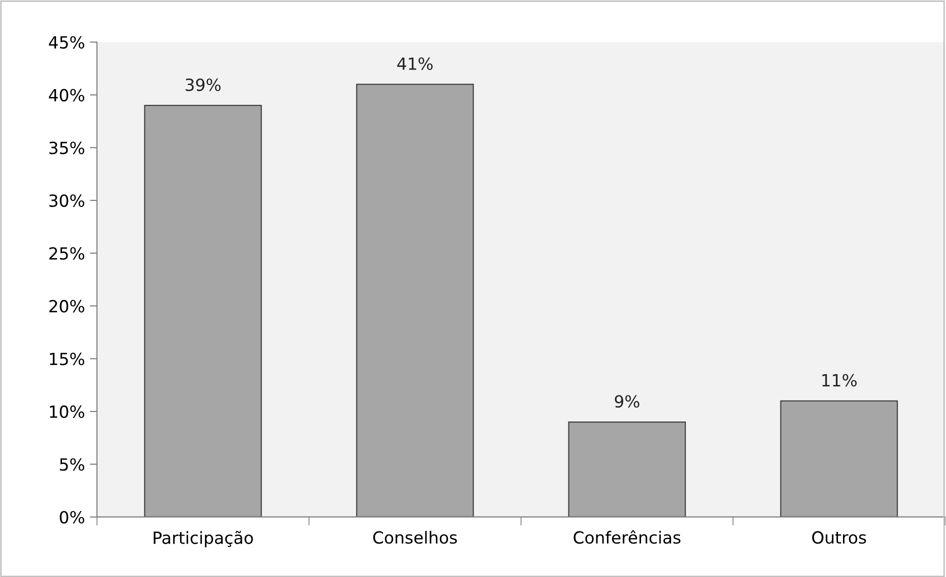 This screenshot has height=577, width=946. What do you see at coordinates (67, 411) in the screenshot?
I see `y-tick-label: 10%` at bounding box center [67, 411].